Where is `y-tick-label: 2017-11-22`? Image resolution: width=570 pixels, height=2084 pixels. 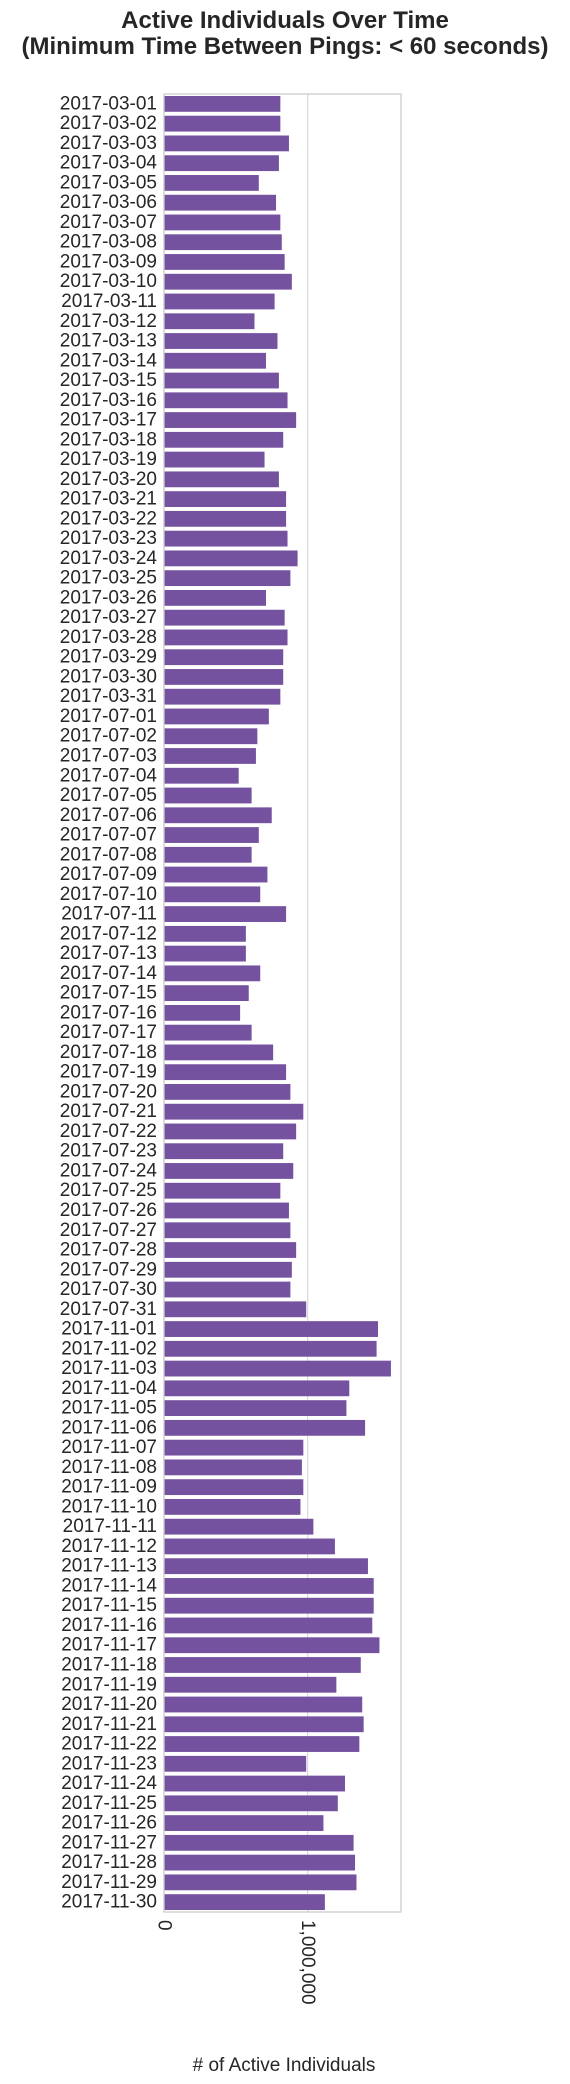 y-tick-label: 2017-11-22 is located at coordinates (109, 1744).